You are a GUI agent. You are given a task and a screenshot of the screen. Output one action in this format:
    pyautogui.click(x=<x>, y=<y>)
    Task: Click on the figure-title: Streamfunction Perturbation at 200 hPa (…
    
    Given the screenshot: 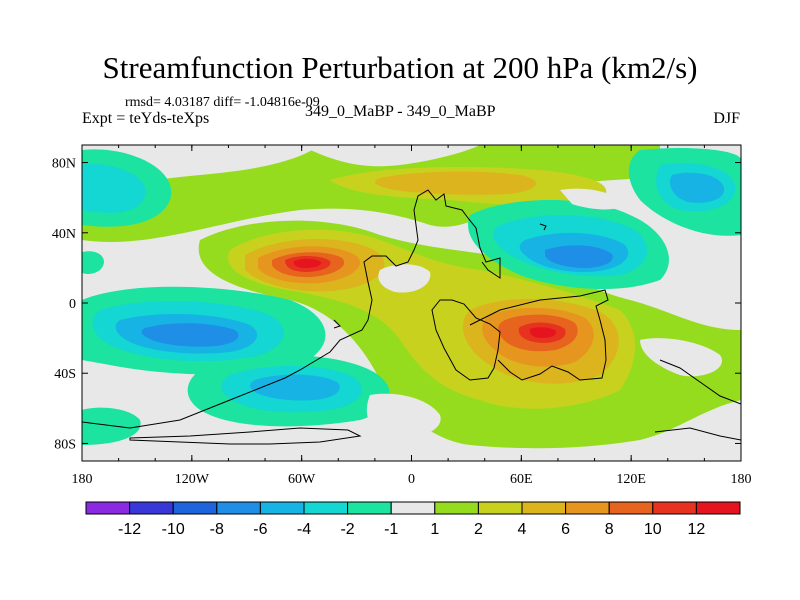 What is the action you would take?
    pyautogui.click(x=400, y=67)
    